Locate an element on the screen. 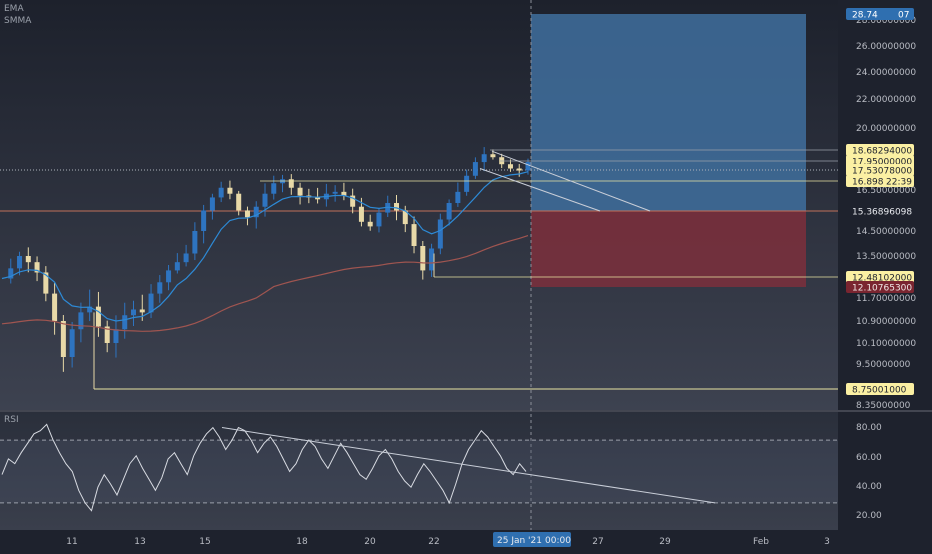  time-axis-tick: 27 is located at coordinates (597, 542).